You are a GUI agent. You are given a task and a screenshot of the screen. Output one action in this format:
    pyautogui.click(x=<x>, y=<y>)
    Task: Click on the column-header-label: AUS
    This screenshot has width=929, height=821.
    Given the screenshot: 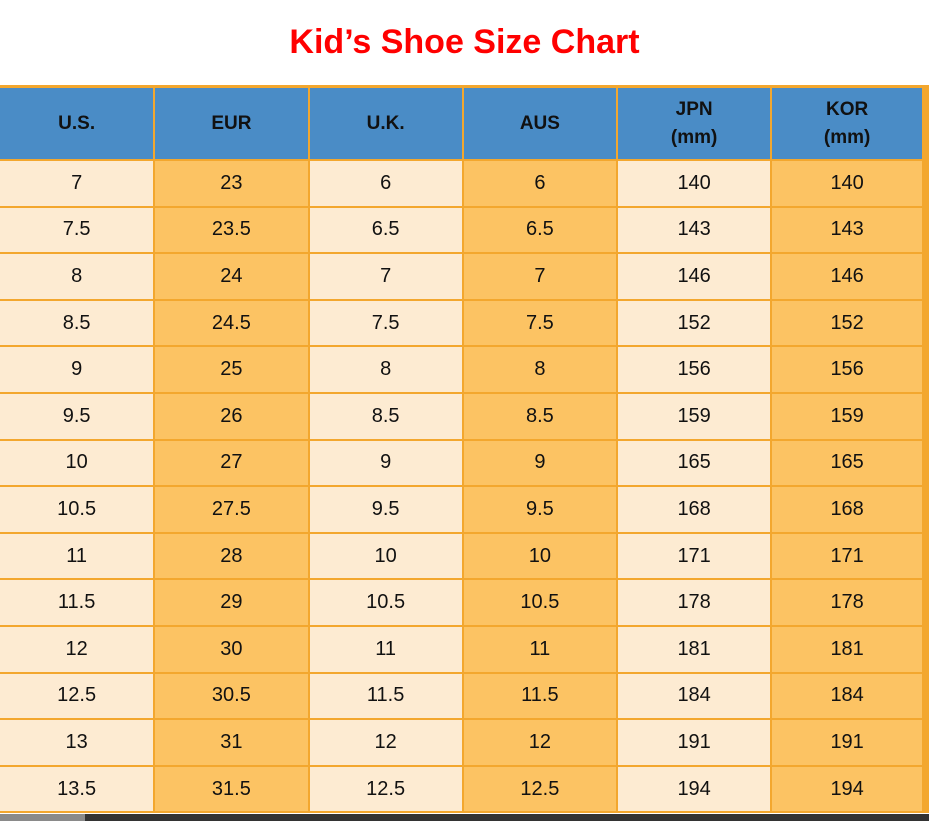 What is the action you would take?
    pyautogui.click(x=539, y=123)
    